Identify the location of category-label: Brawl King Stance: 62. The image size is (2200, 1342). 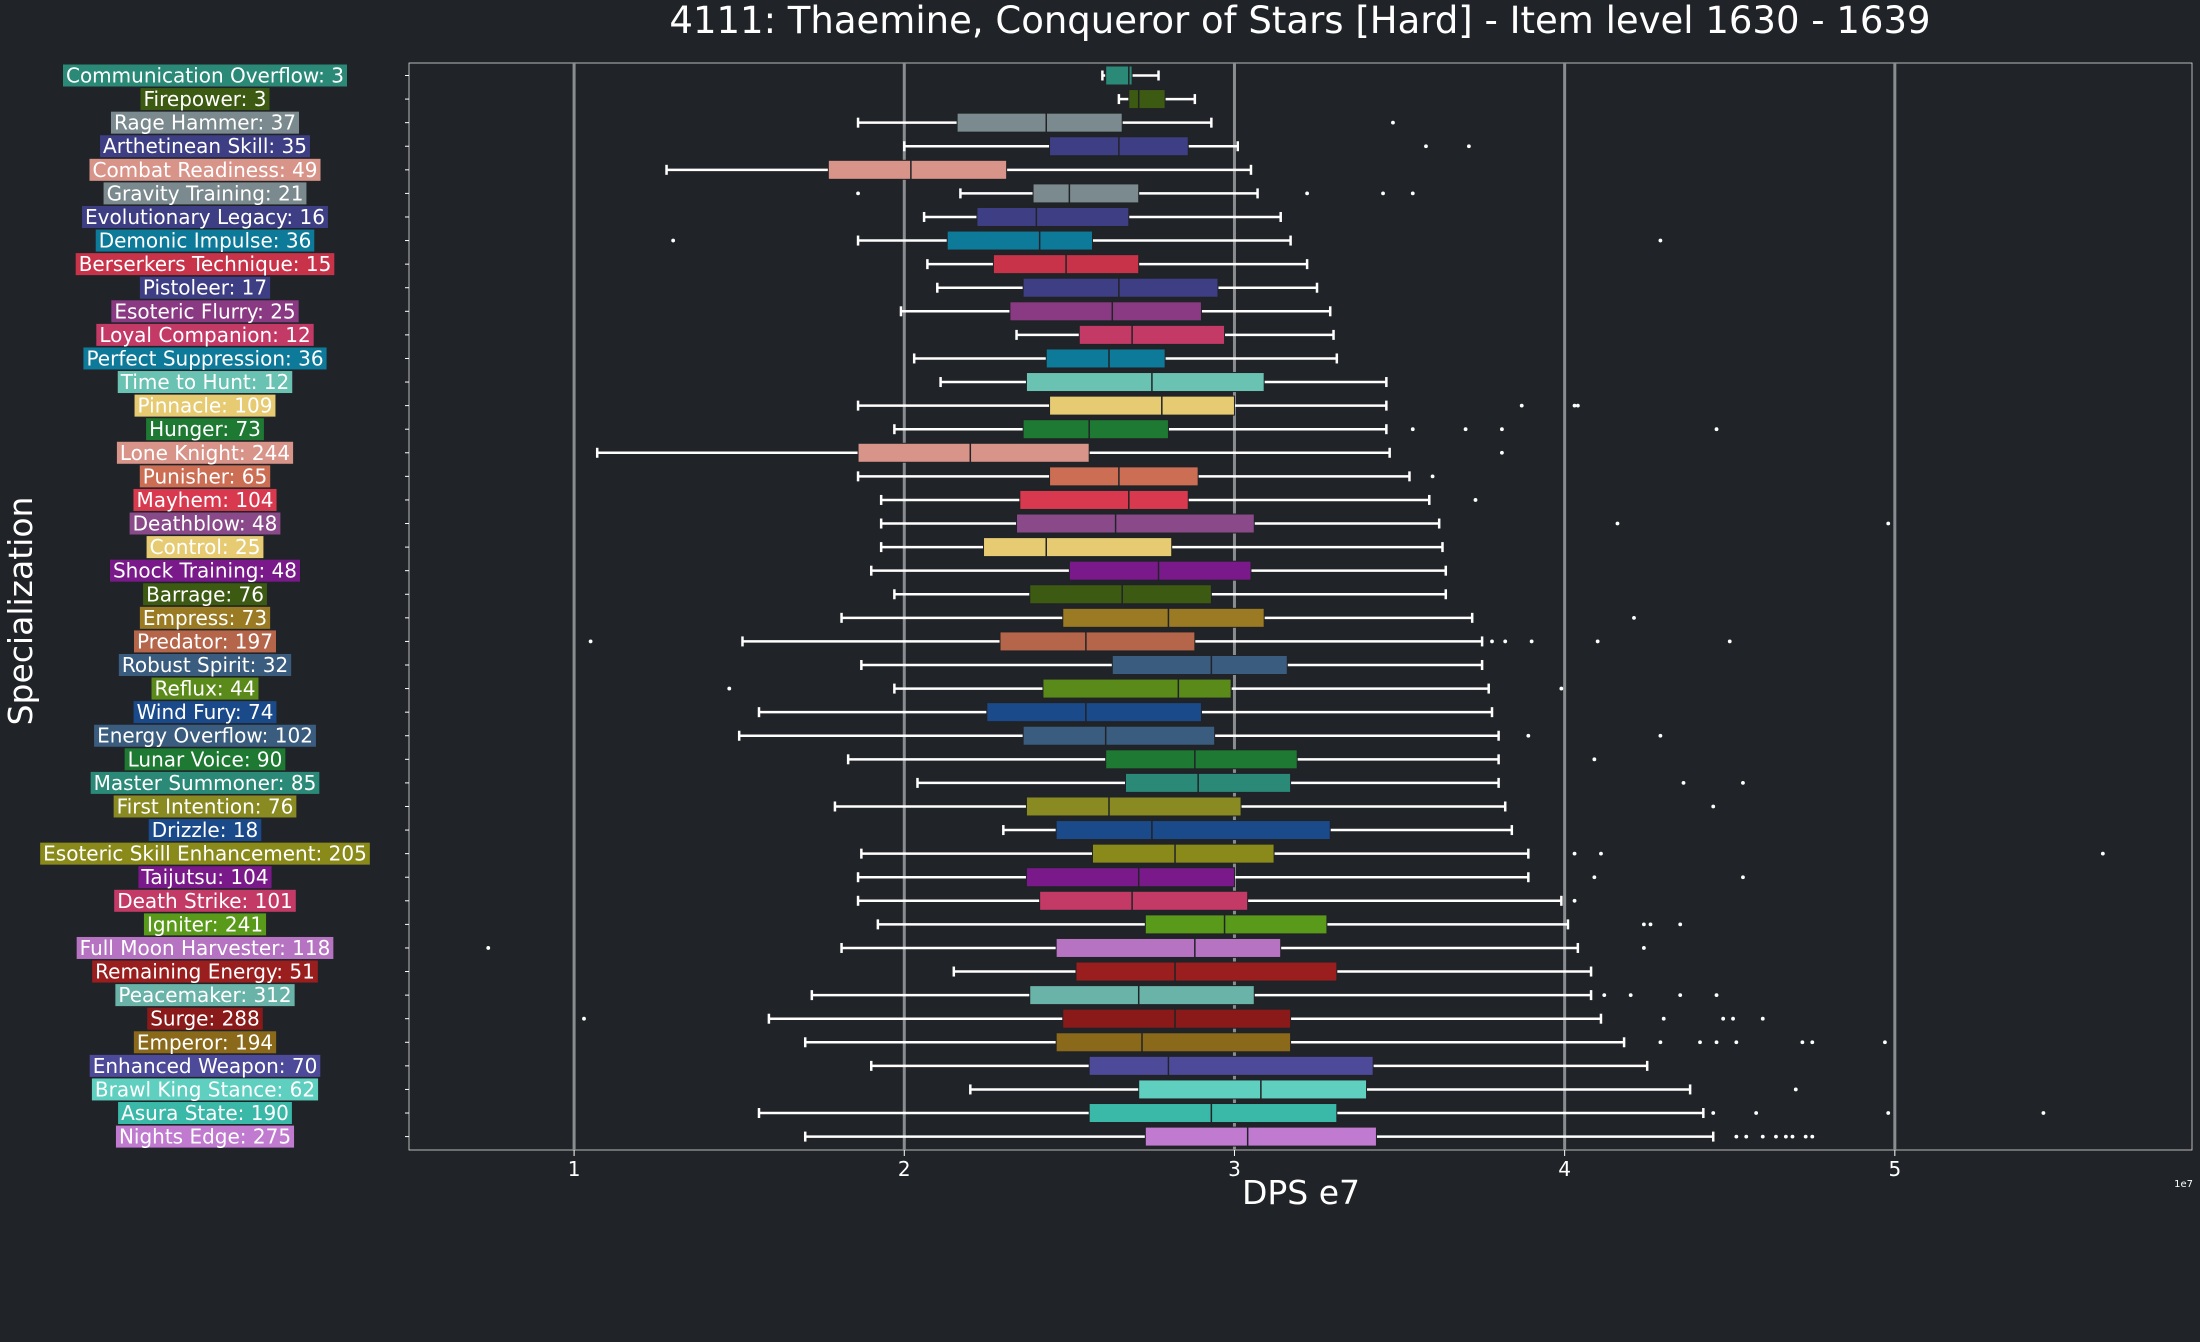
(205, 1089).